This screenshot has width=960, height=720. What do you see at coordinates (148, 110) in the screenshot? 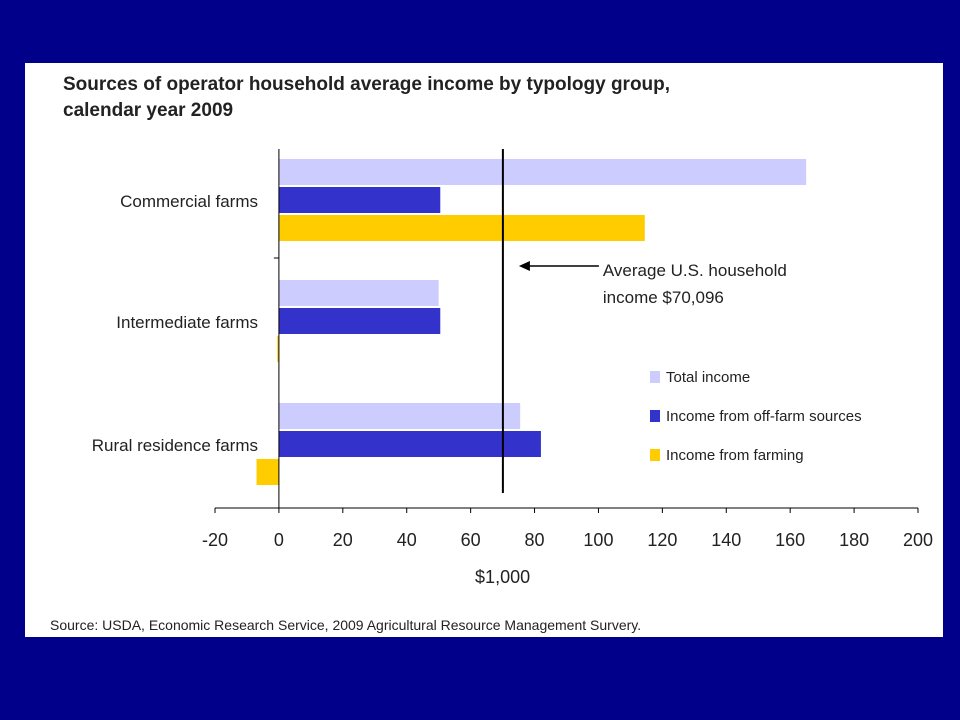
I see `chart-title-line-2: calendar year 2009` at bounding box center [148, 110].